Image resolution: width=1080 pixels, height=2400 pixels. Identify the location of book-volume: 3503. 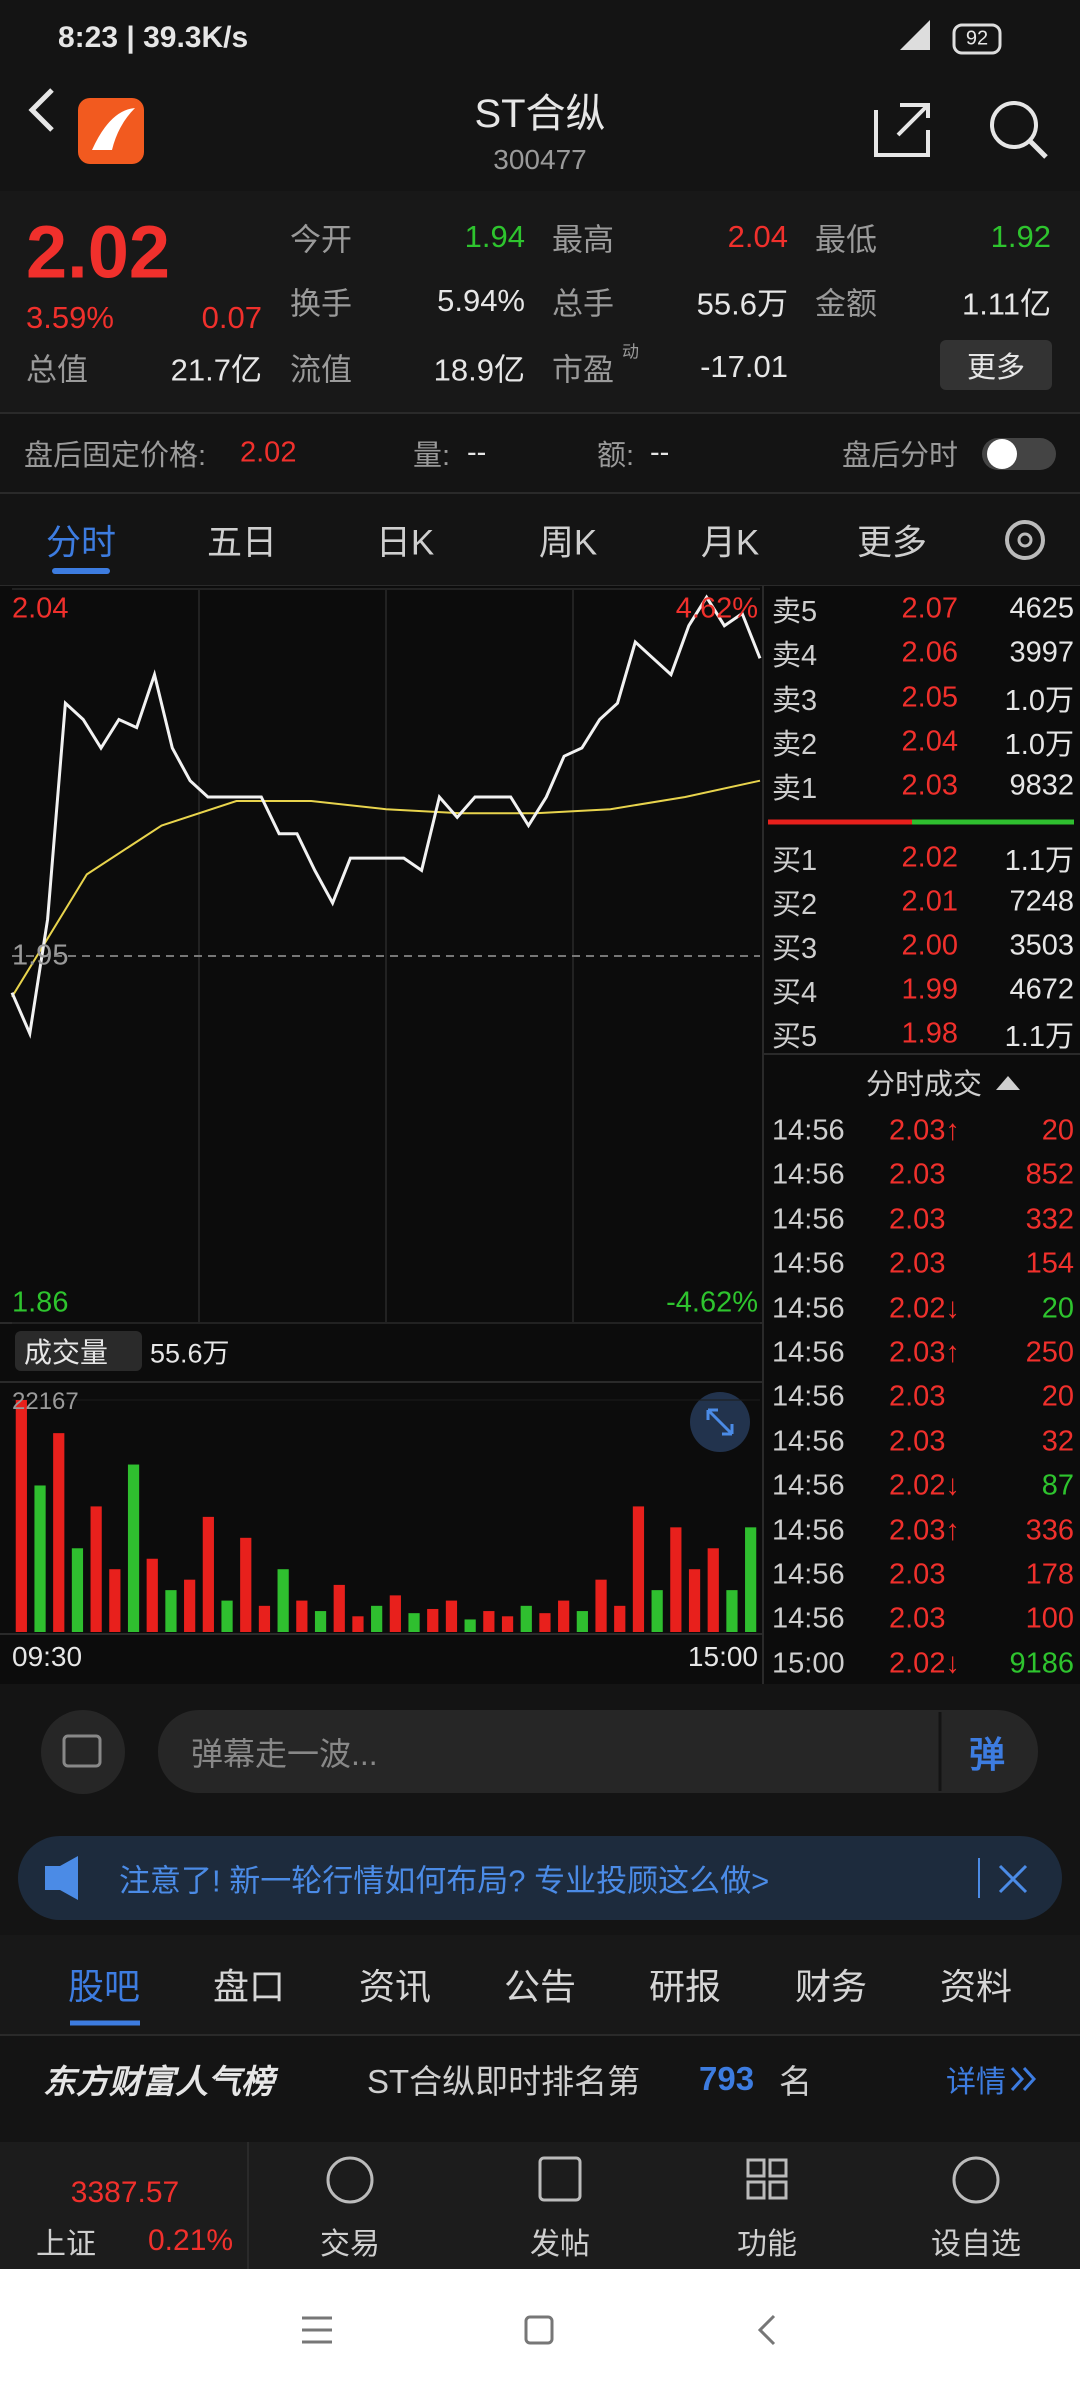
(1041, 945).